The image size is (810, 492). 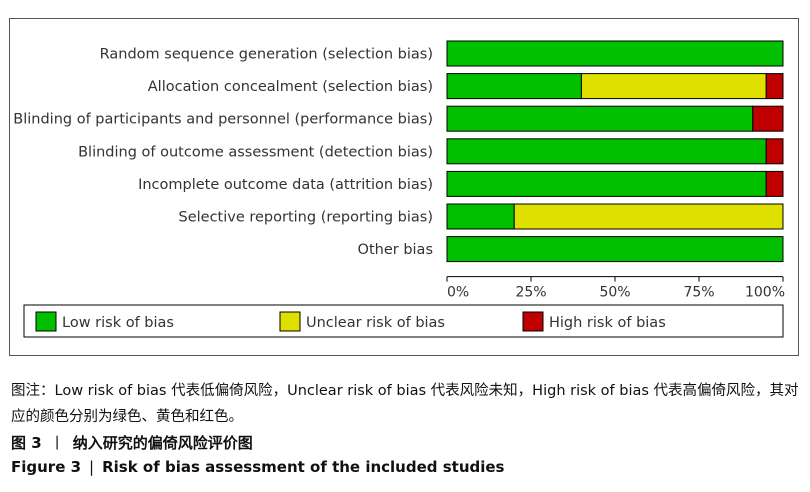 I want to click on legend-box, so click(x=403, y=321).